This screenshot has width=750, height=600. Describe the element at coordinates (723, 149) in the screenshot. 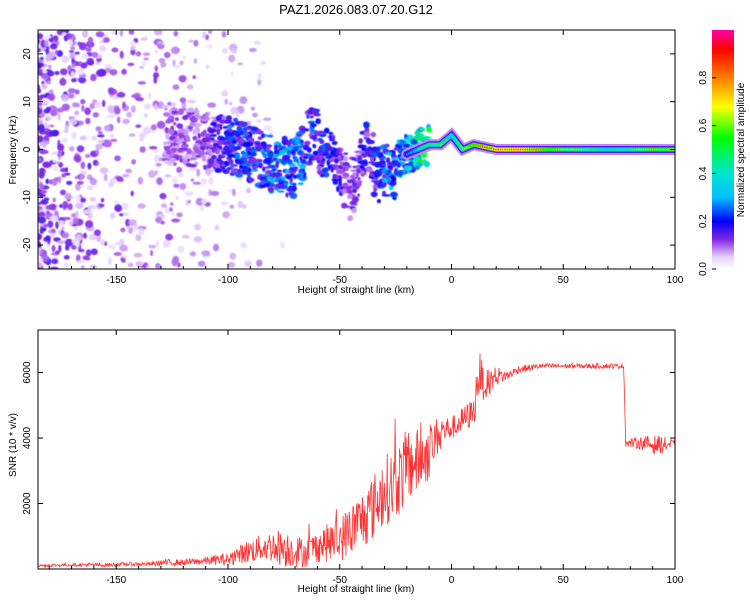

I see `colorbar-gradient` at that location.